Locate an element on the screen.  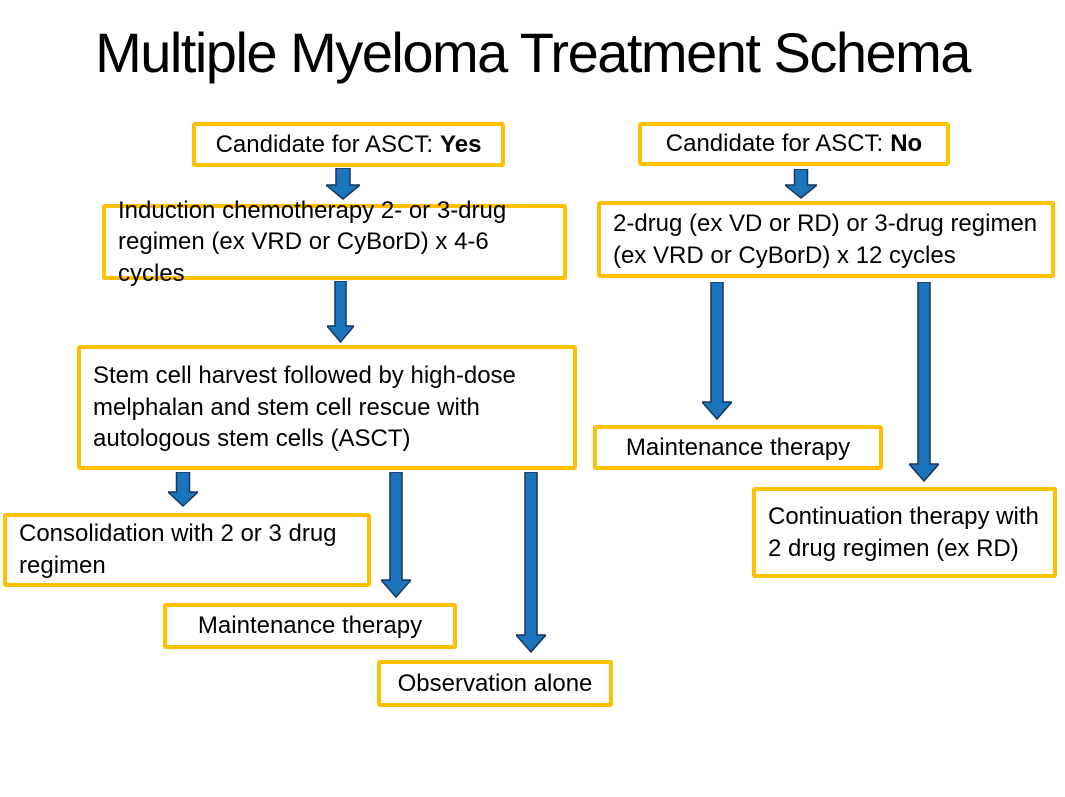
node-maintenance-left: Maintenance therapy is located at coordinates (310, 626).